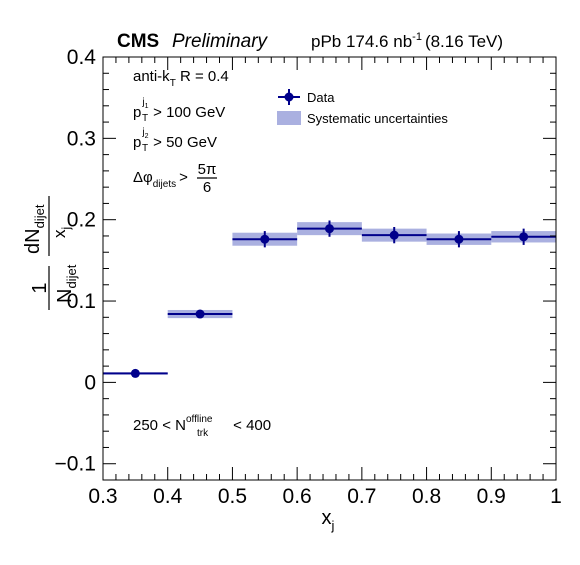  Describe the element at coordinates (50, 253) in the screenshot. I see `y-axis-title: 1 Ndijet dNdijet xj` at that location.